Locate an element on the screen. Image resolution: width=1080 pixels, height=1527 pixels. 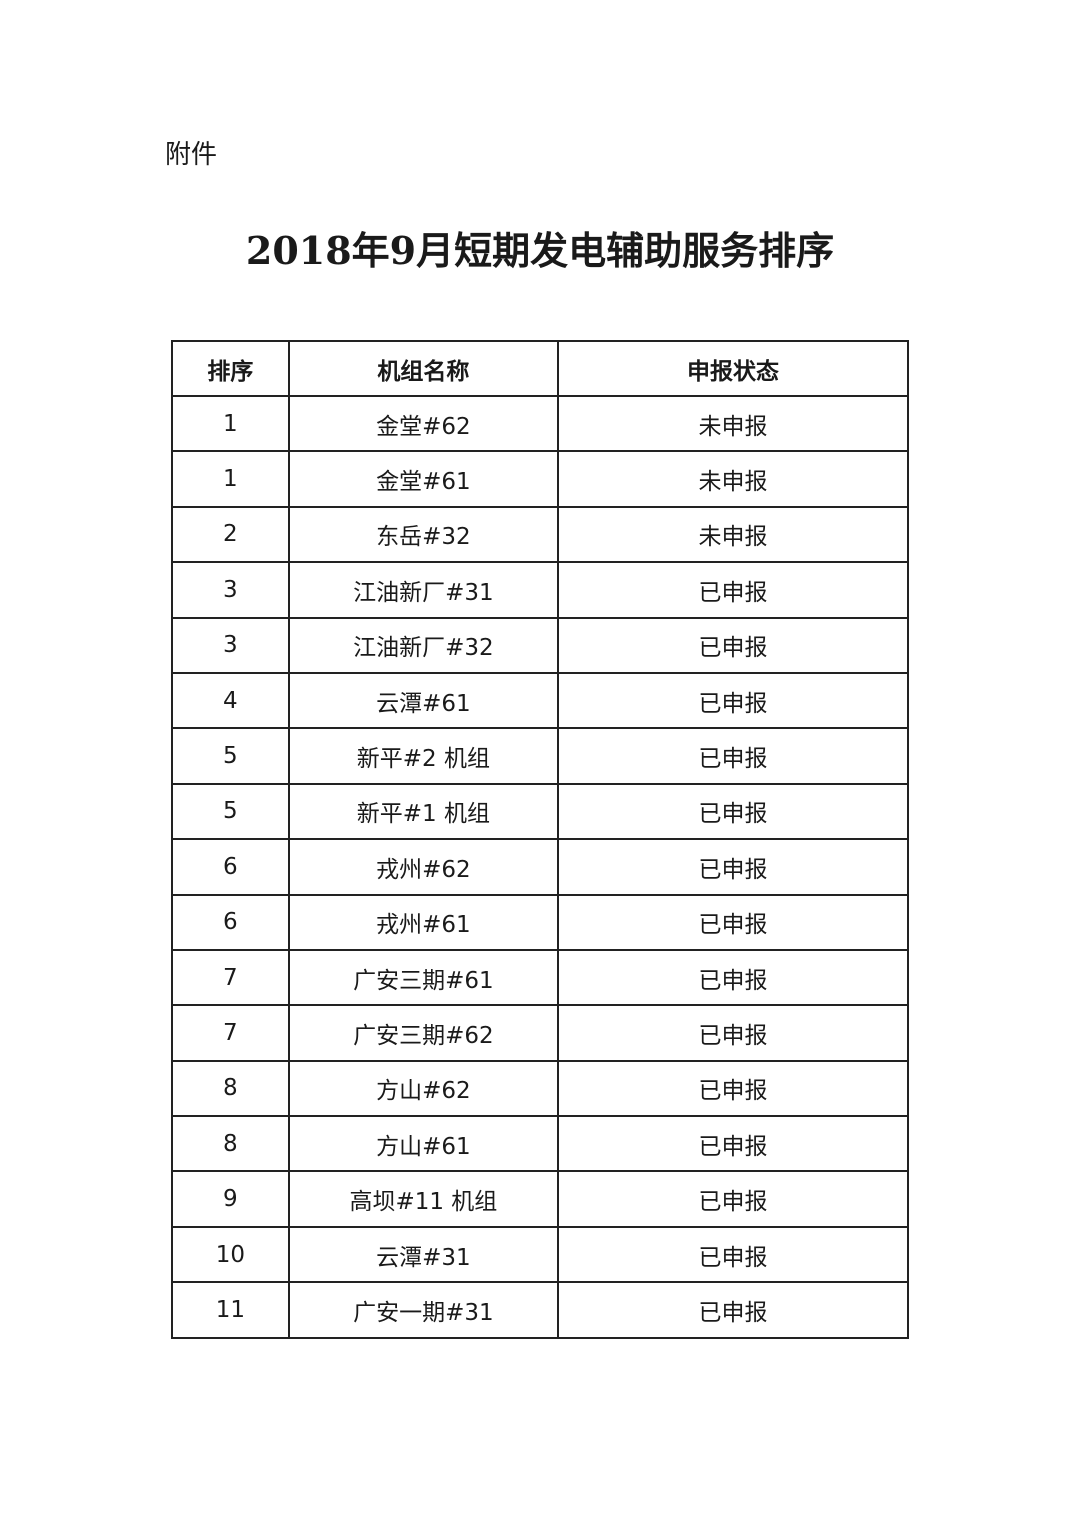
unit-name-cell: 广安一期#31 is located at coordinates (423, 1310).